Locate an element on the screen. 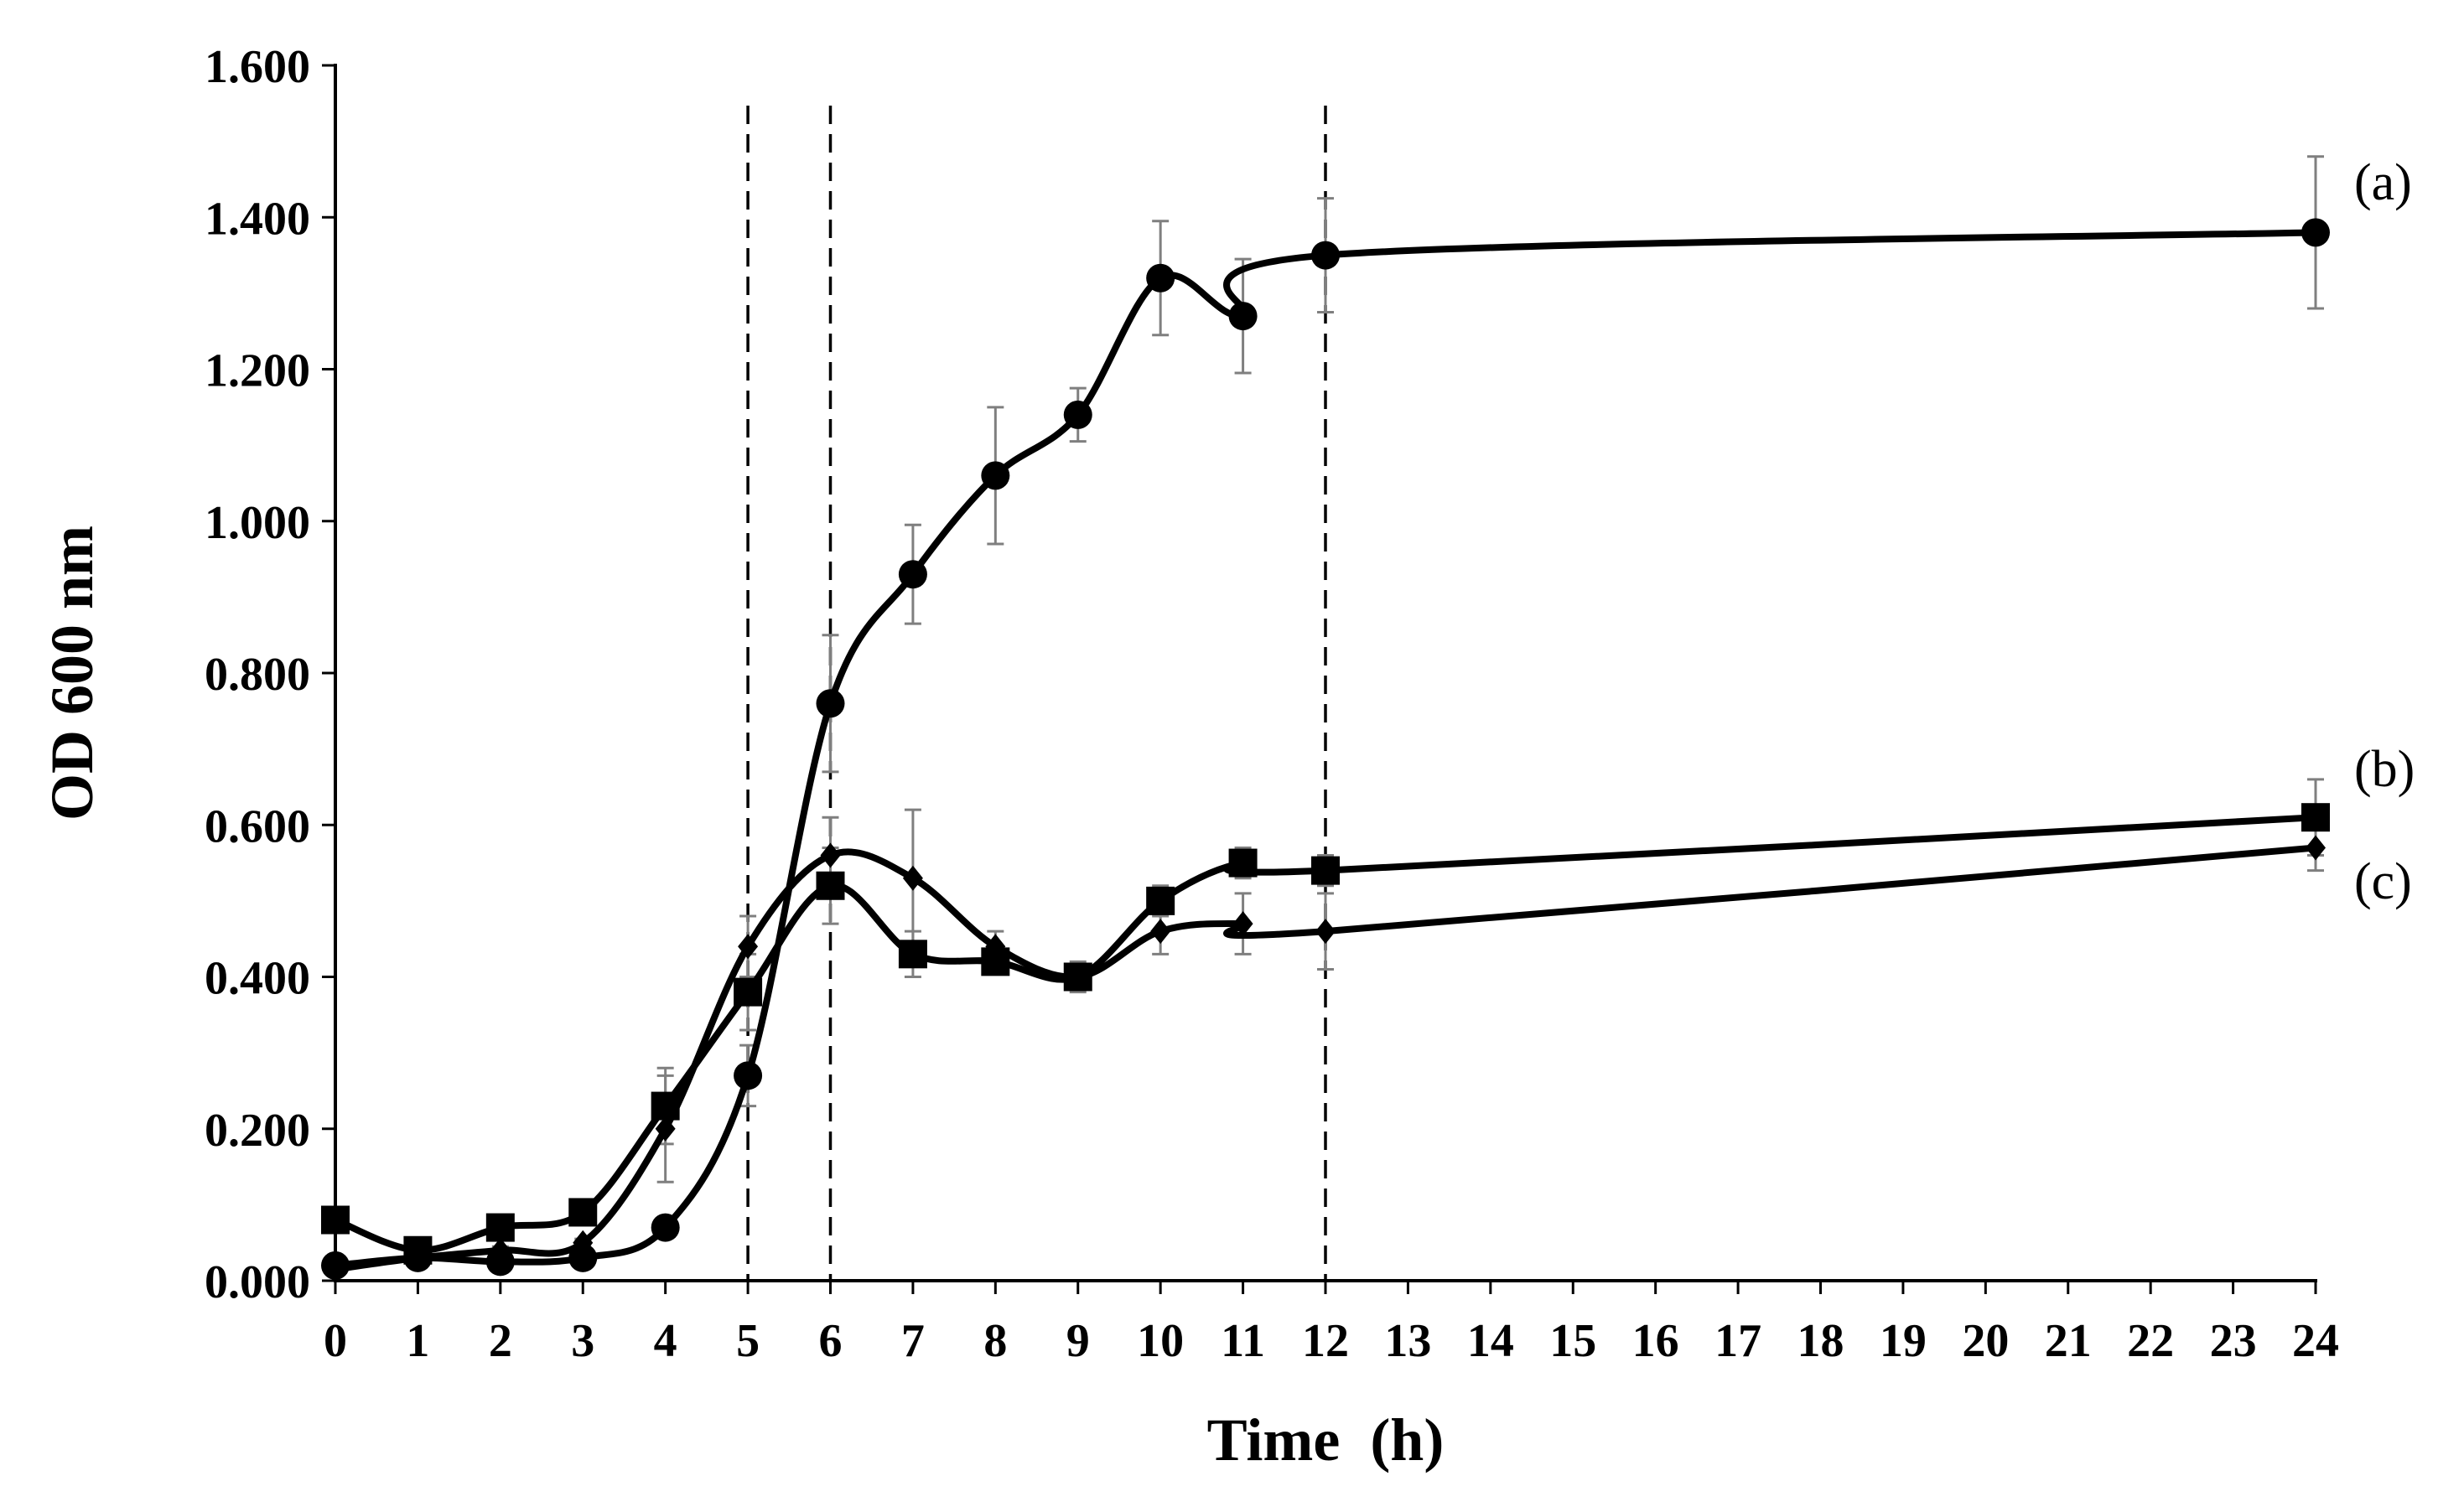 This screenshot has height=1507, width=2464. x-tick-label: 5 is located at coordinates (748, 1341).